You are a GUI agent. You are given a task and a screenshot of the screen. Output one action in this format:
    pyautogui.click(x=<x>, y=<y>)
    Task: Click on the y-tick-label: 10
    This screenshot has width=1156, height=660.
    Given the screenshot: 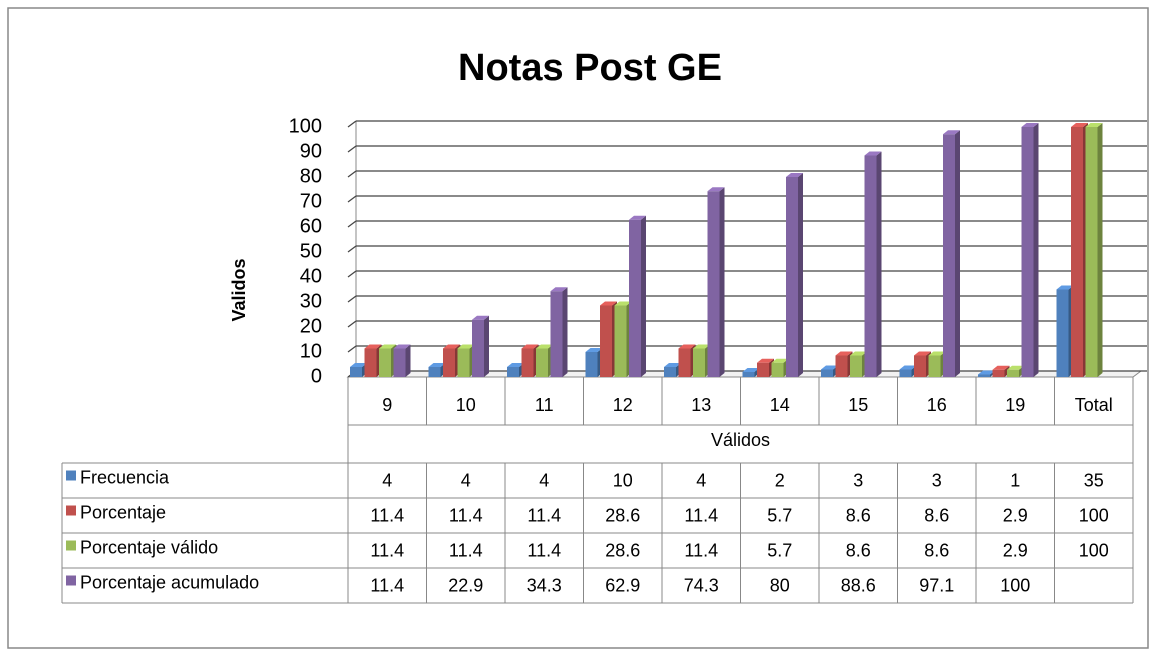 What is the action you would take?
    pyautogui.click(x=311, y=351)
    